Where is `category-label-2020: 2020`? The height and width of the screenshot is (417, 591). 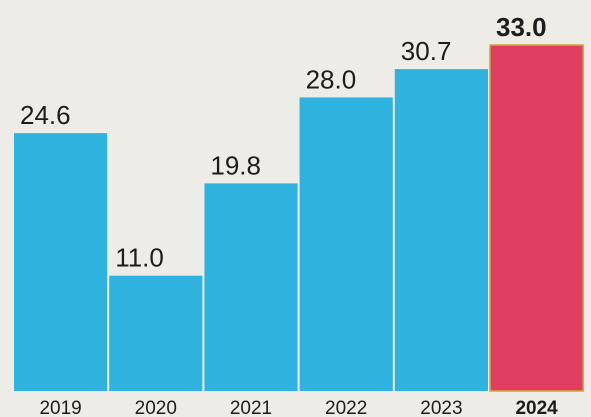
category-label-2020: 2020 is located at coordinates (156, 407).